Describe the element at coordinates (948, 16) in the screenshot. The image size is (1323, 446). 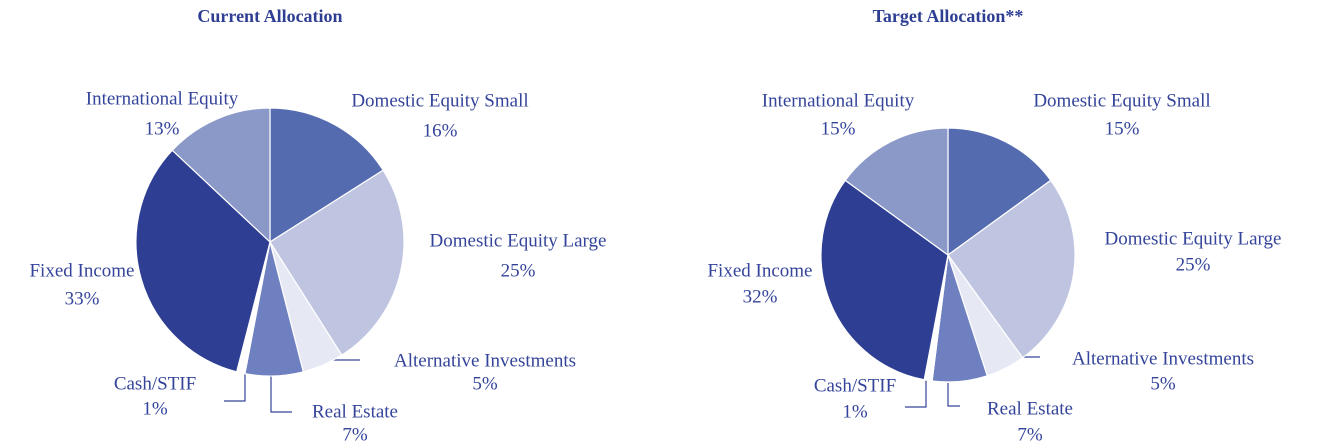
I see `chart-title: Target Allocation**` at that location.